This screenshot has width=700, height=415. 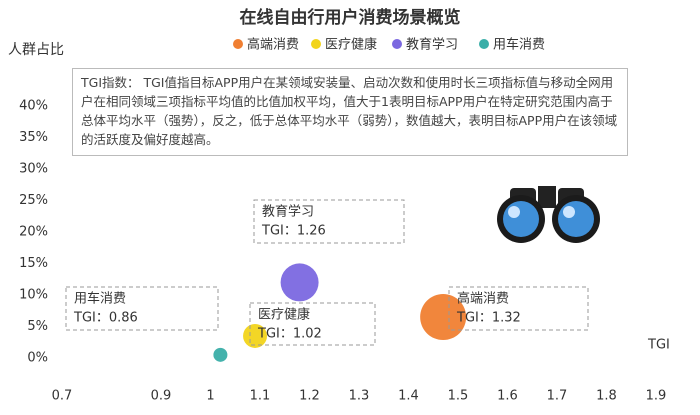 I want to click on label-box, so click(x=329, y=221).